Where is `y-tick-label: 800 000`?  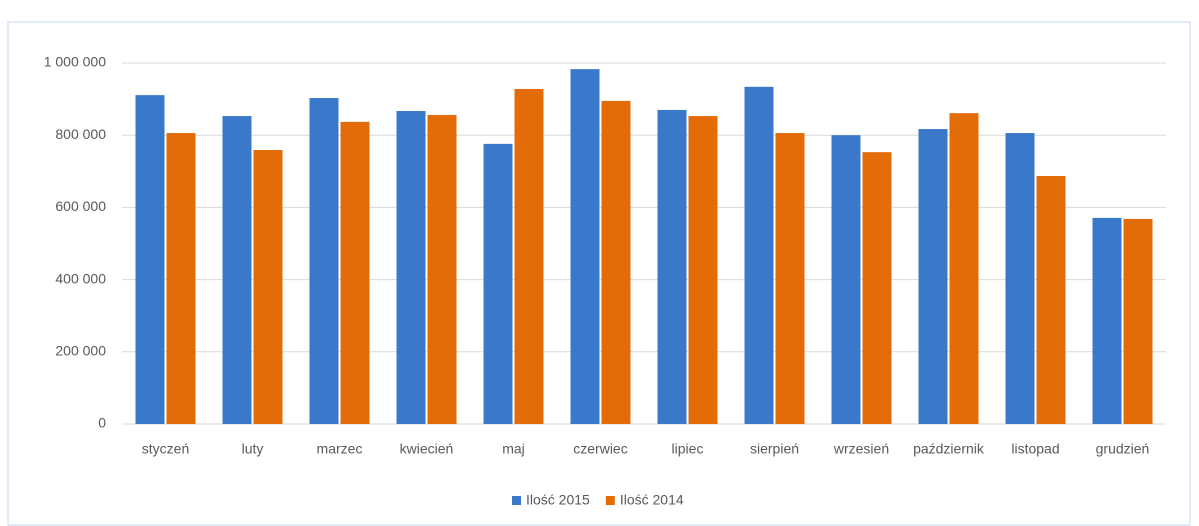 y-tick-label: 800 000 is located at coordinates (80, 134).